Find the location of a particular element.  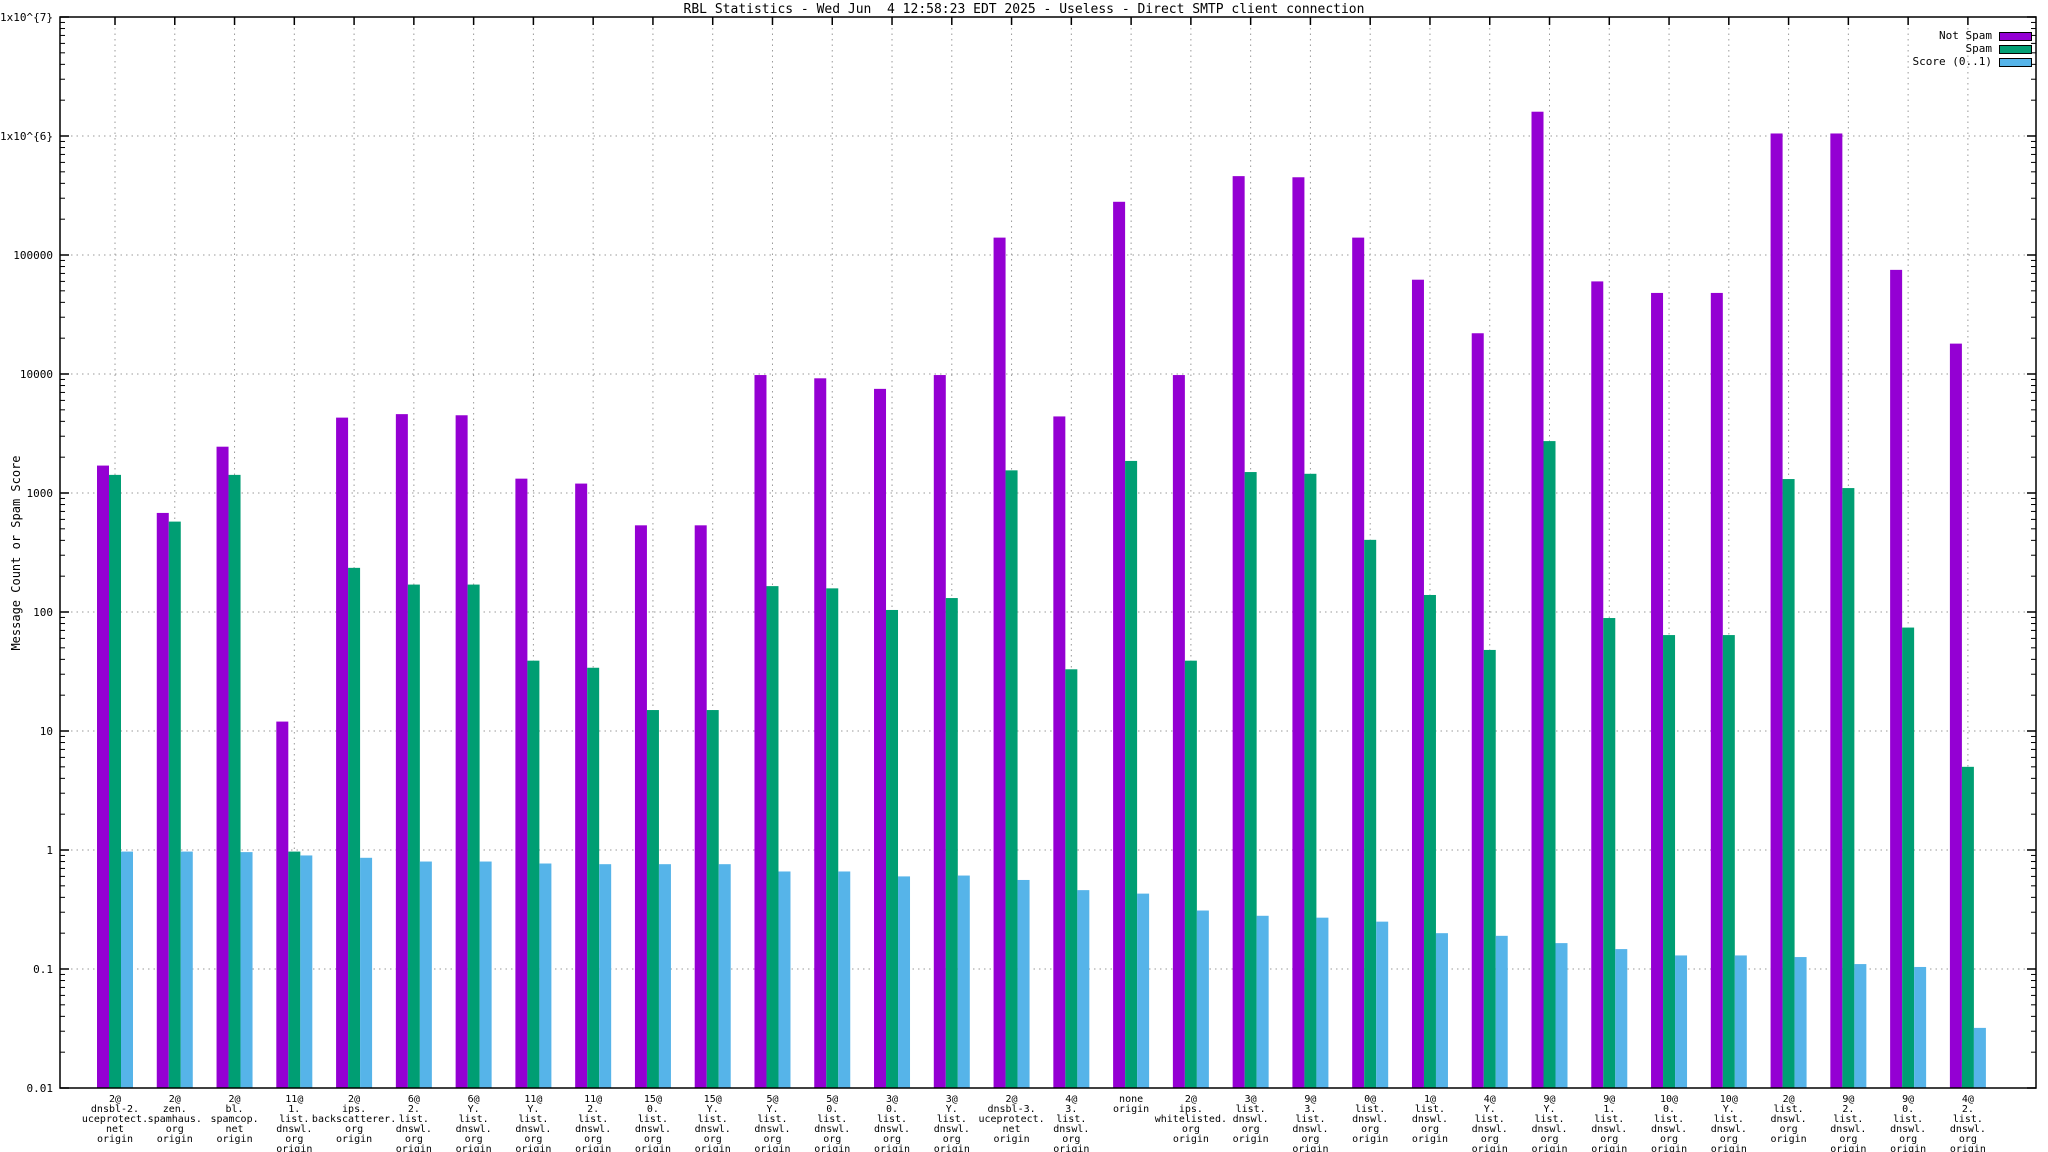

x-tick-label: 2@ dnsbl-2. uceprotect. net origin is located at coordinates (115, 1119).